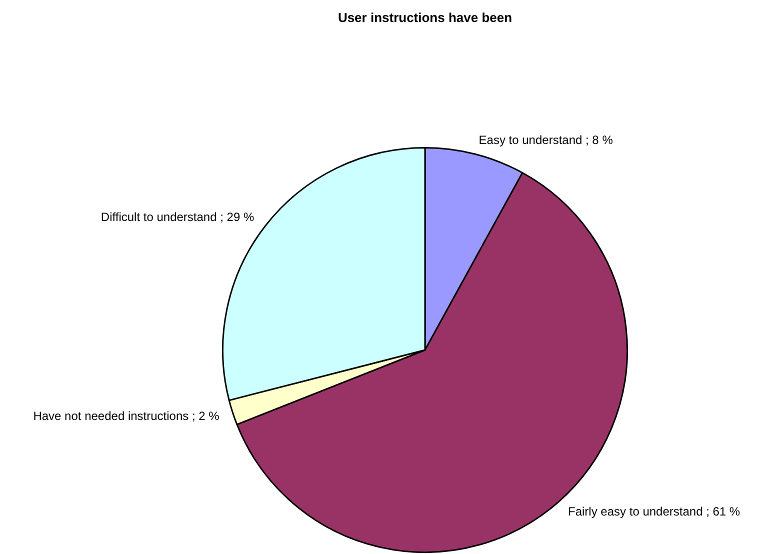 The height and width of the screenshot is (554, 778). I want to click on slice-label: Easy to understand ; 8 %, so click(546, 139).